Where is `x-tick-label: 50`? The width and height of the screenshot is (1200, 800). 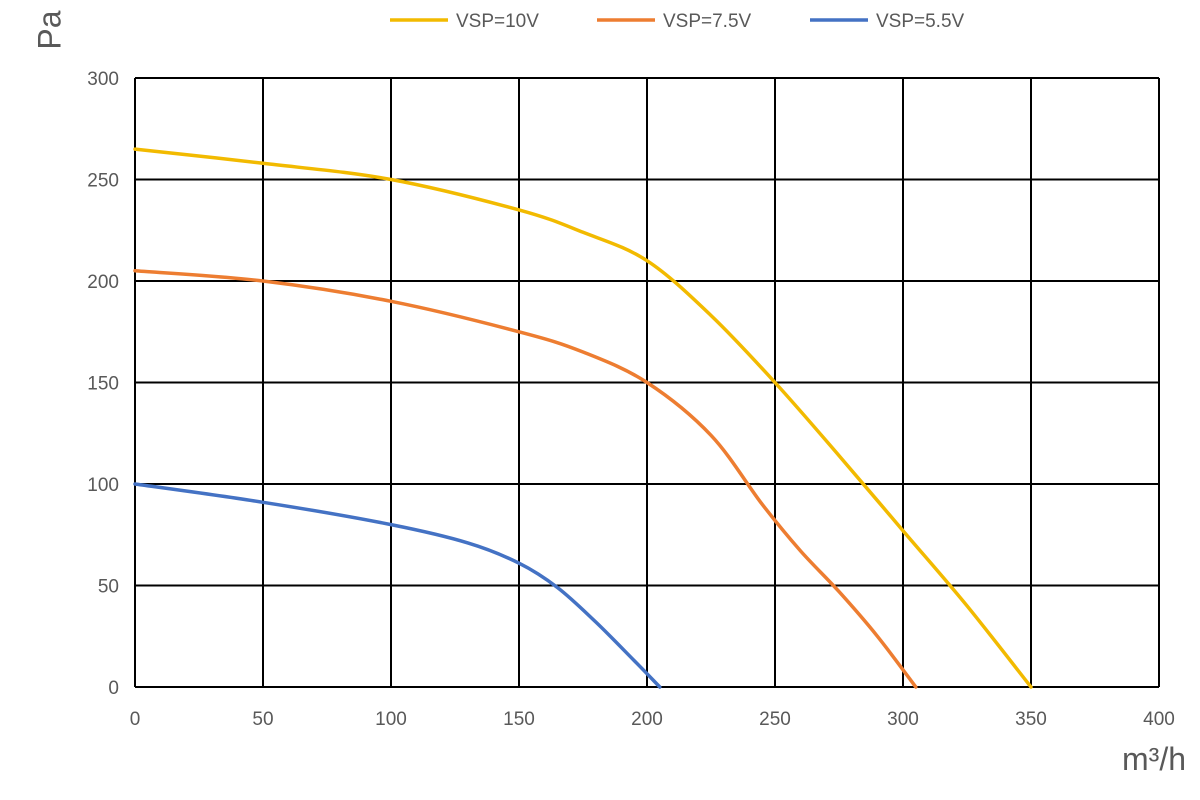 x-tick-label: 50 is located at coordinates (262, 719).